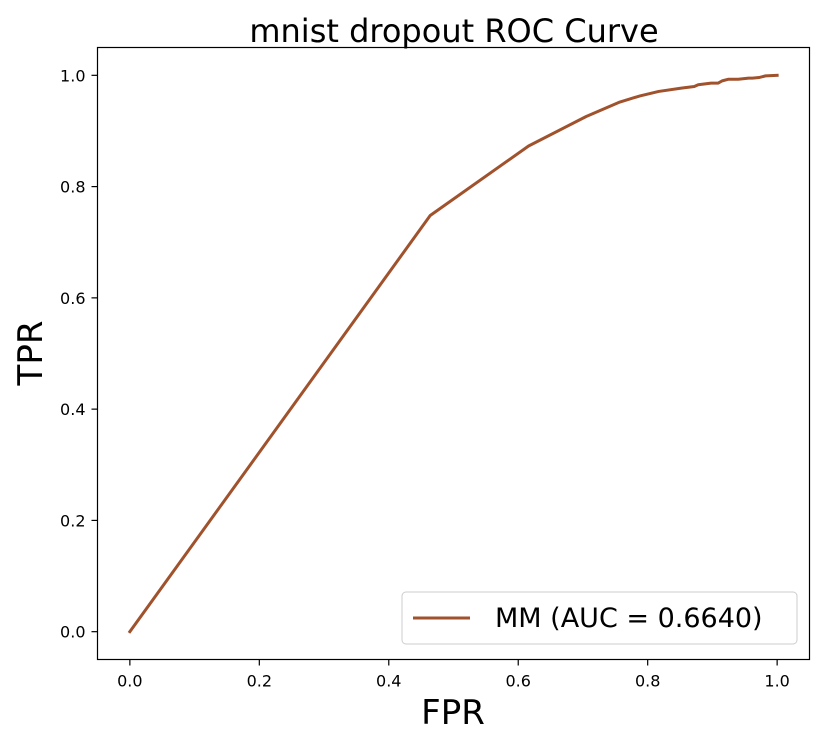 Image resolution: width=830 pixels, height=745 pixels. What do you see at coordinates (776, 681) in the screenshot?
I see `x-tick-label: 1.0` at bounding box center [776, 681].